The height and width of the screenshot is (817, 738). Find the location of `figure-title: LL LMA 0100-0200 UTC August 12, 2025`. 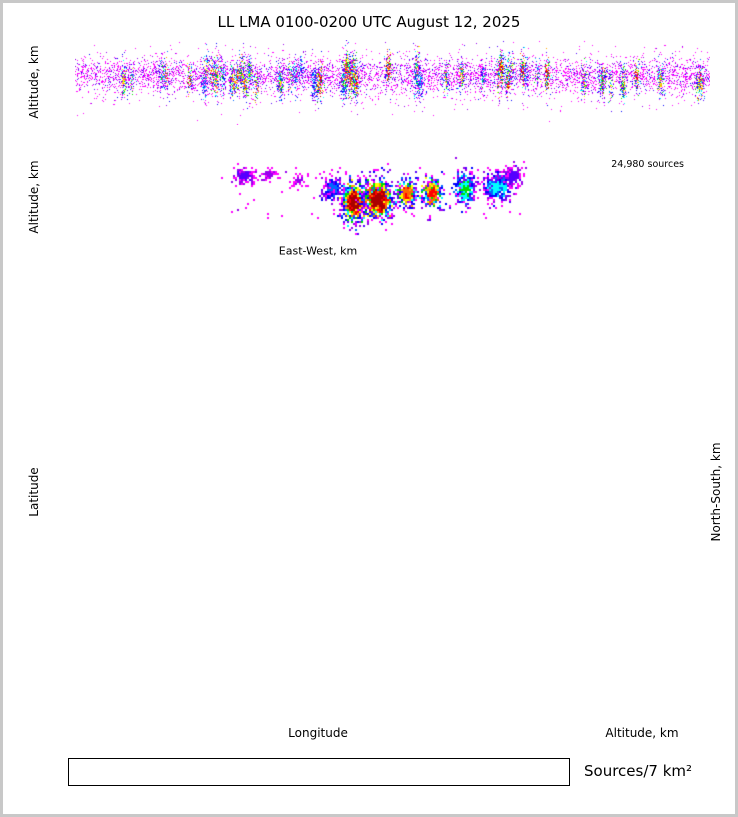

figure-title: LL LMA 0100-0200 UTC August 12, 2025 is located at coordinates (369, 22).